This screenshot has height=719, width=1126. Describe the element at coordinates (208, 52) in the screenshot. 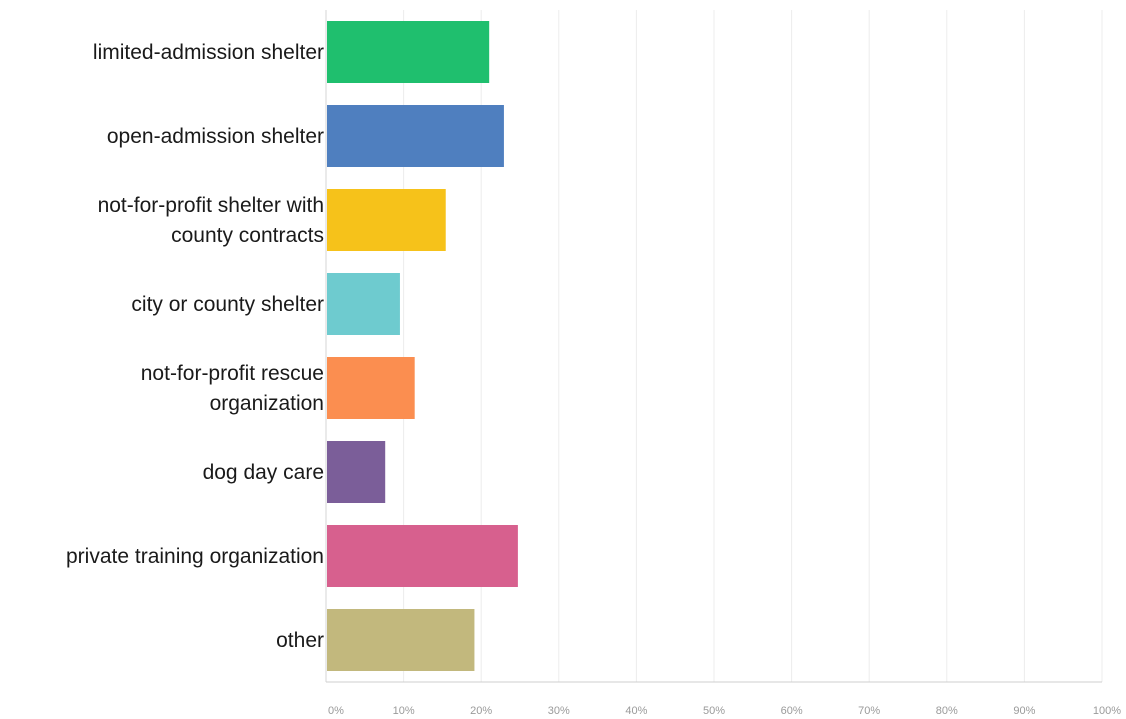

I see `category-label: limited-admission shelter` at that location.